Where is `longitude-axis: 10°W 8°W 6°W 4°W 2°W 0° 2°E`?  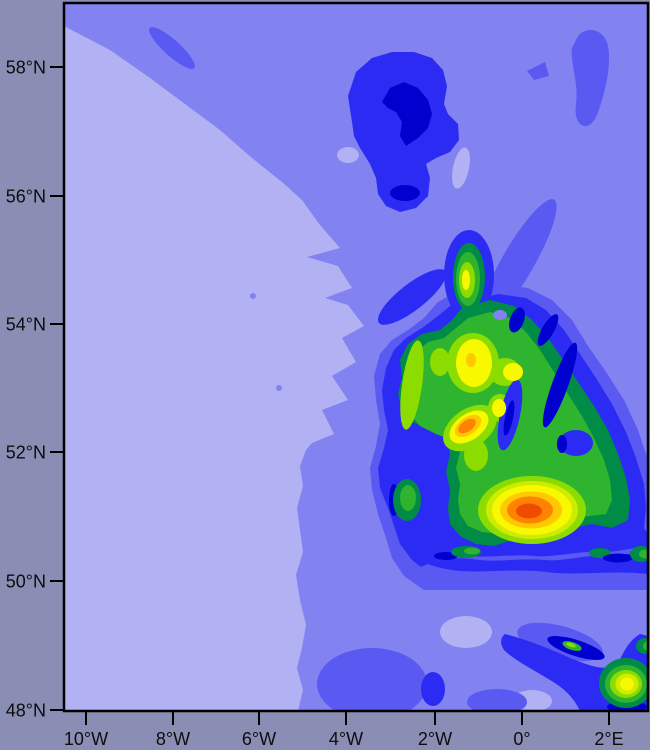 longitude-axis: 10°W 8°W 6°W 4°W 2°W 0° 2°E is located at coordinates (344, 730).